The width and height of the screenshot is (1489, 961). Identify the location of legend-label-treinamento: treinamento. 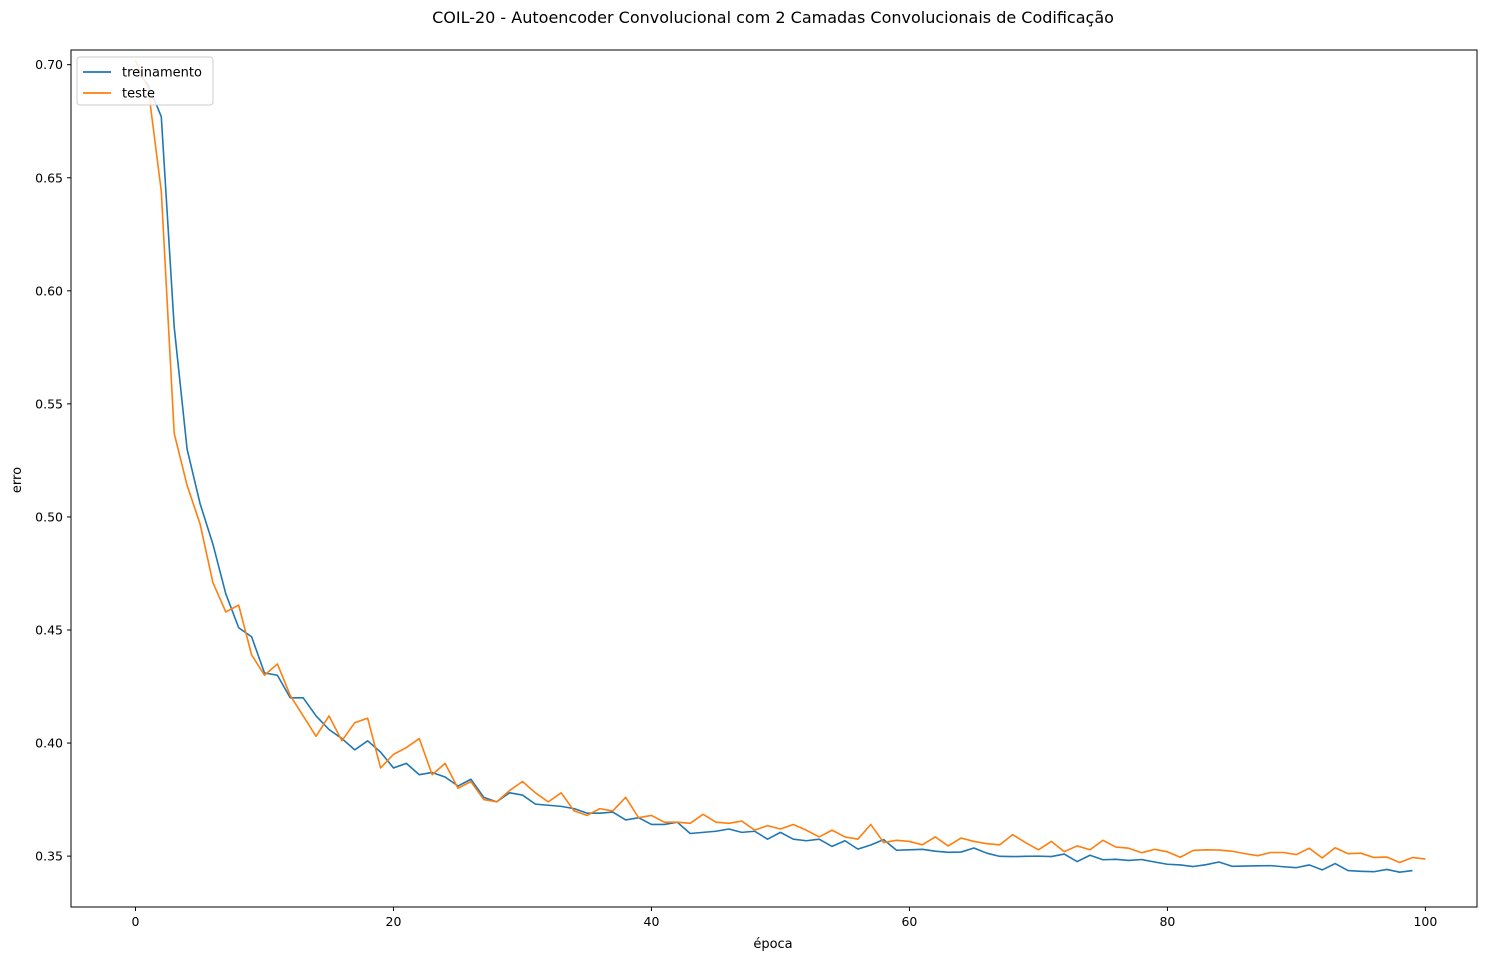
(162, 73).